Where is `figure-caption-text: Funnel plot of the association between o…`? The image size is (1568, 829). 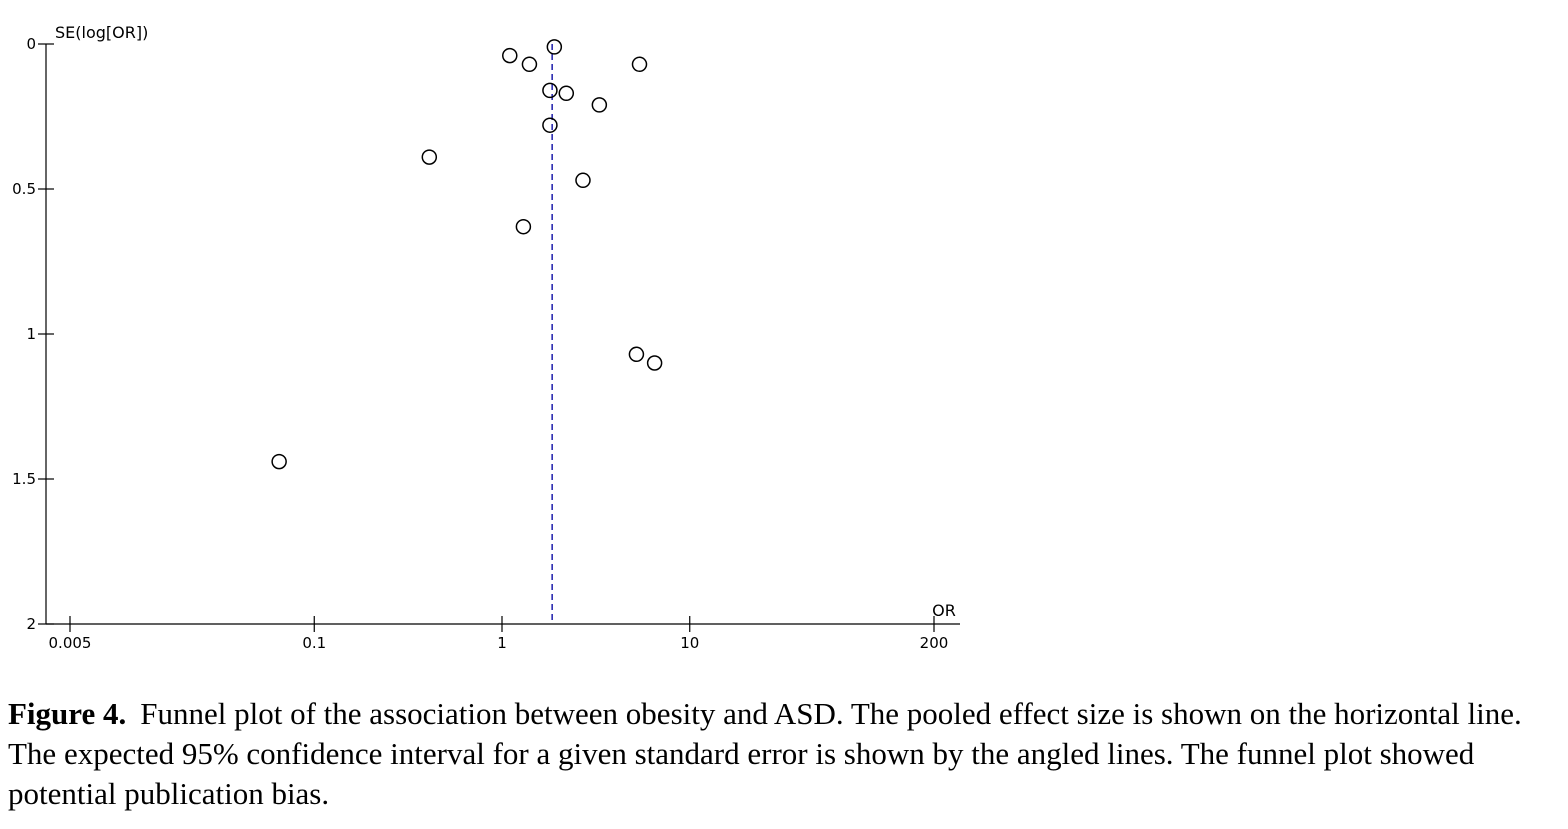 figure-caption-text: Funnel plot of the association between o… is located at coordinates (765, 753).